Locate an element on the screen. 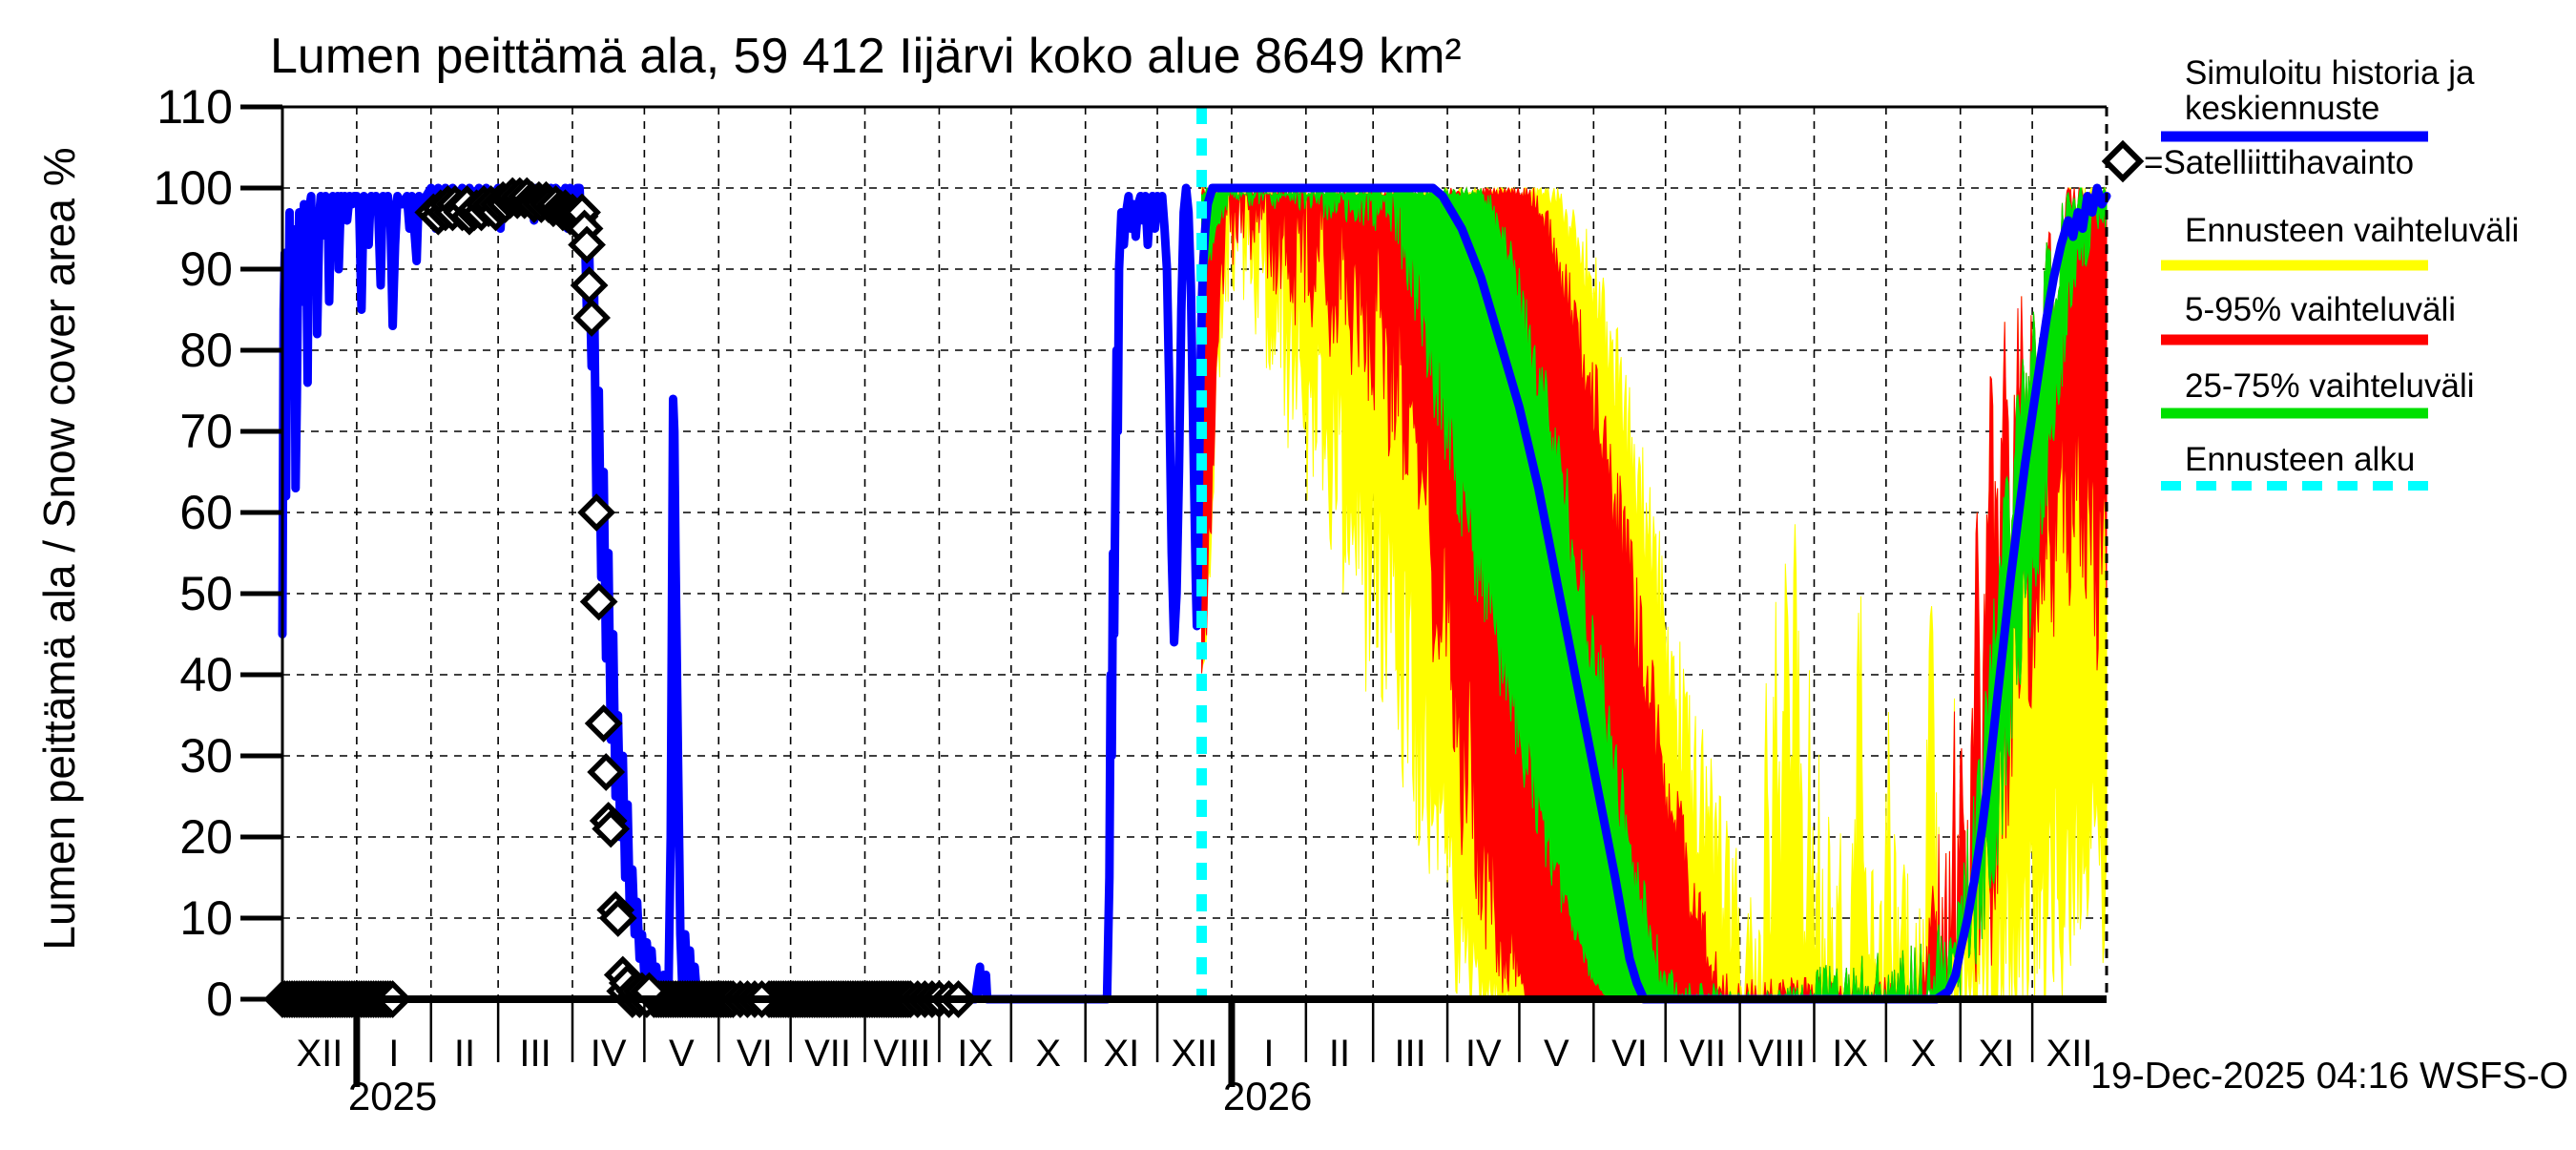  legend-label-history-line1: Simuloitu historia ja is located at coordinates (2330, 73).